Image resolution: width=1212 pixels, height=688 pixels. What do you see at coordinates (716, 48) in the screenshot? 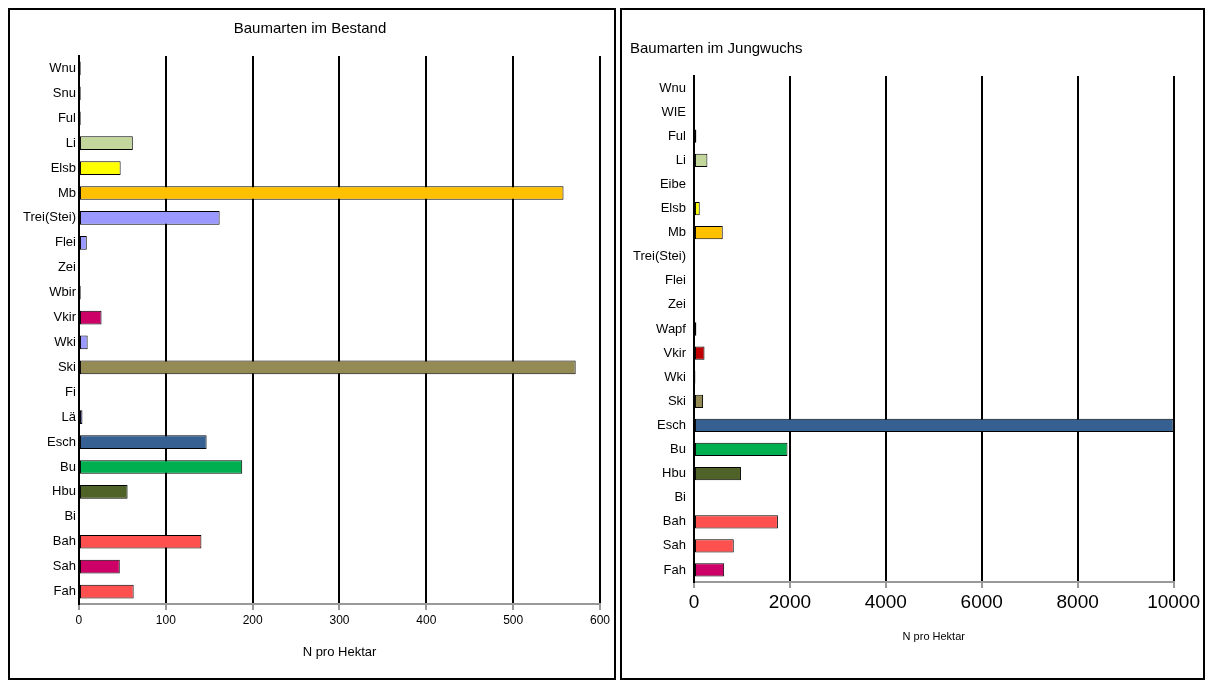
I see `chart-title: Baumarten im Jungwuchs` at bounding box center [716, 48].